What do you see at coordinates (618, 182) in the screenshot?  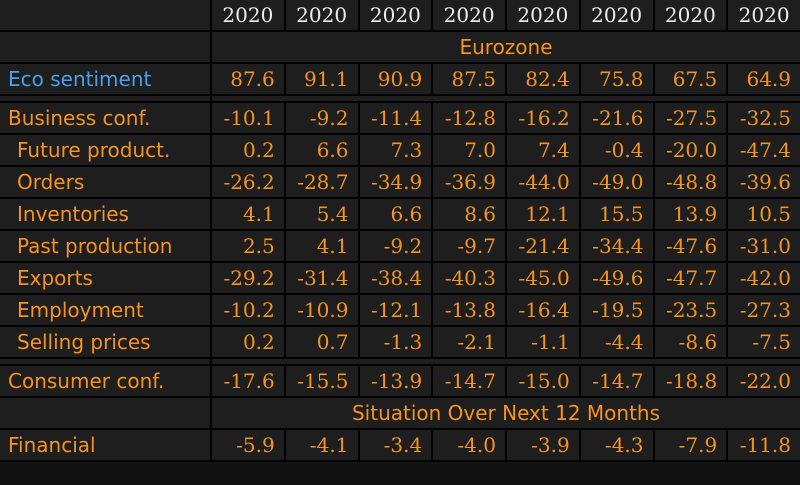 I see `data-value-cell: -49.0` at bounding box center [618, 182].